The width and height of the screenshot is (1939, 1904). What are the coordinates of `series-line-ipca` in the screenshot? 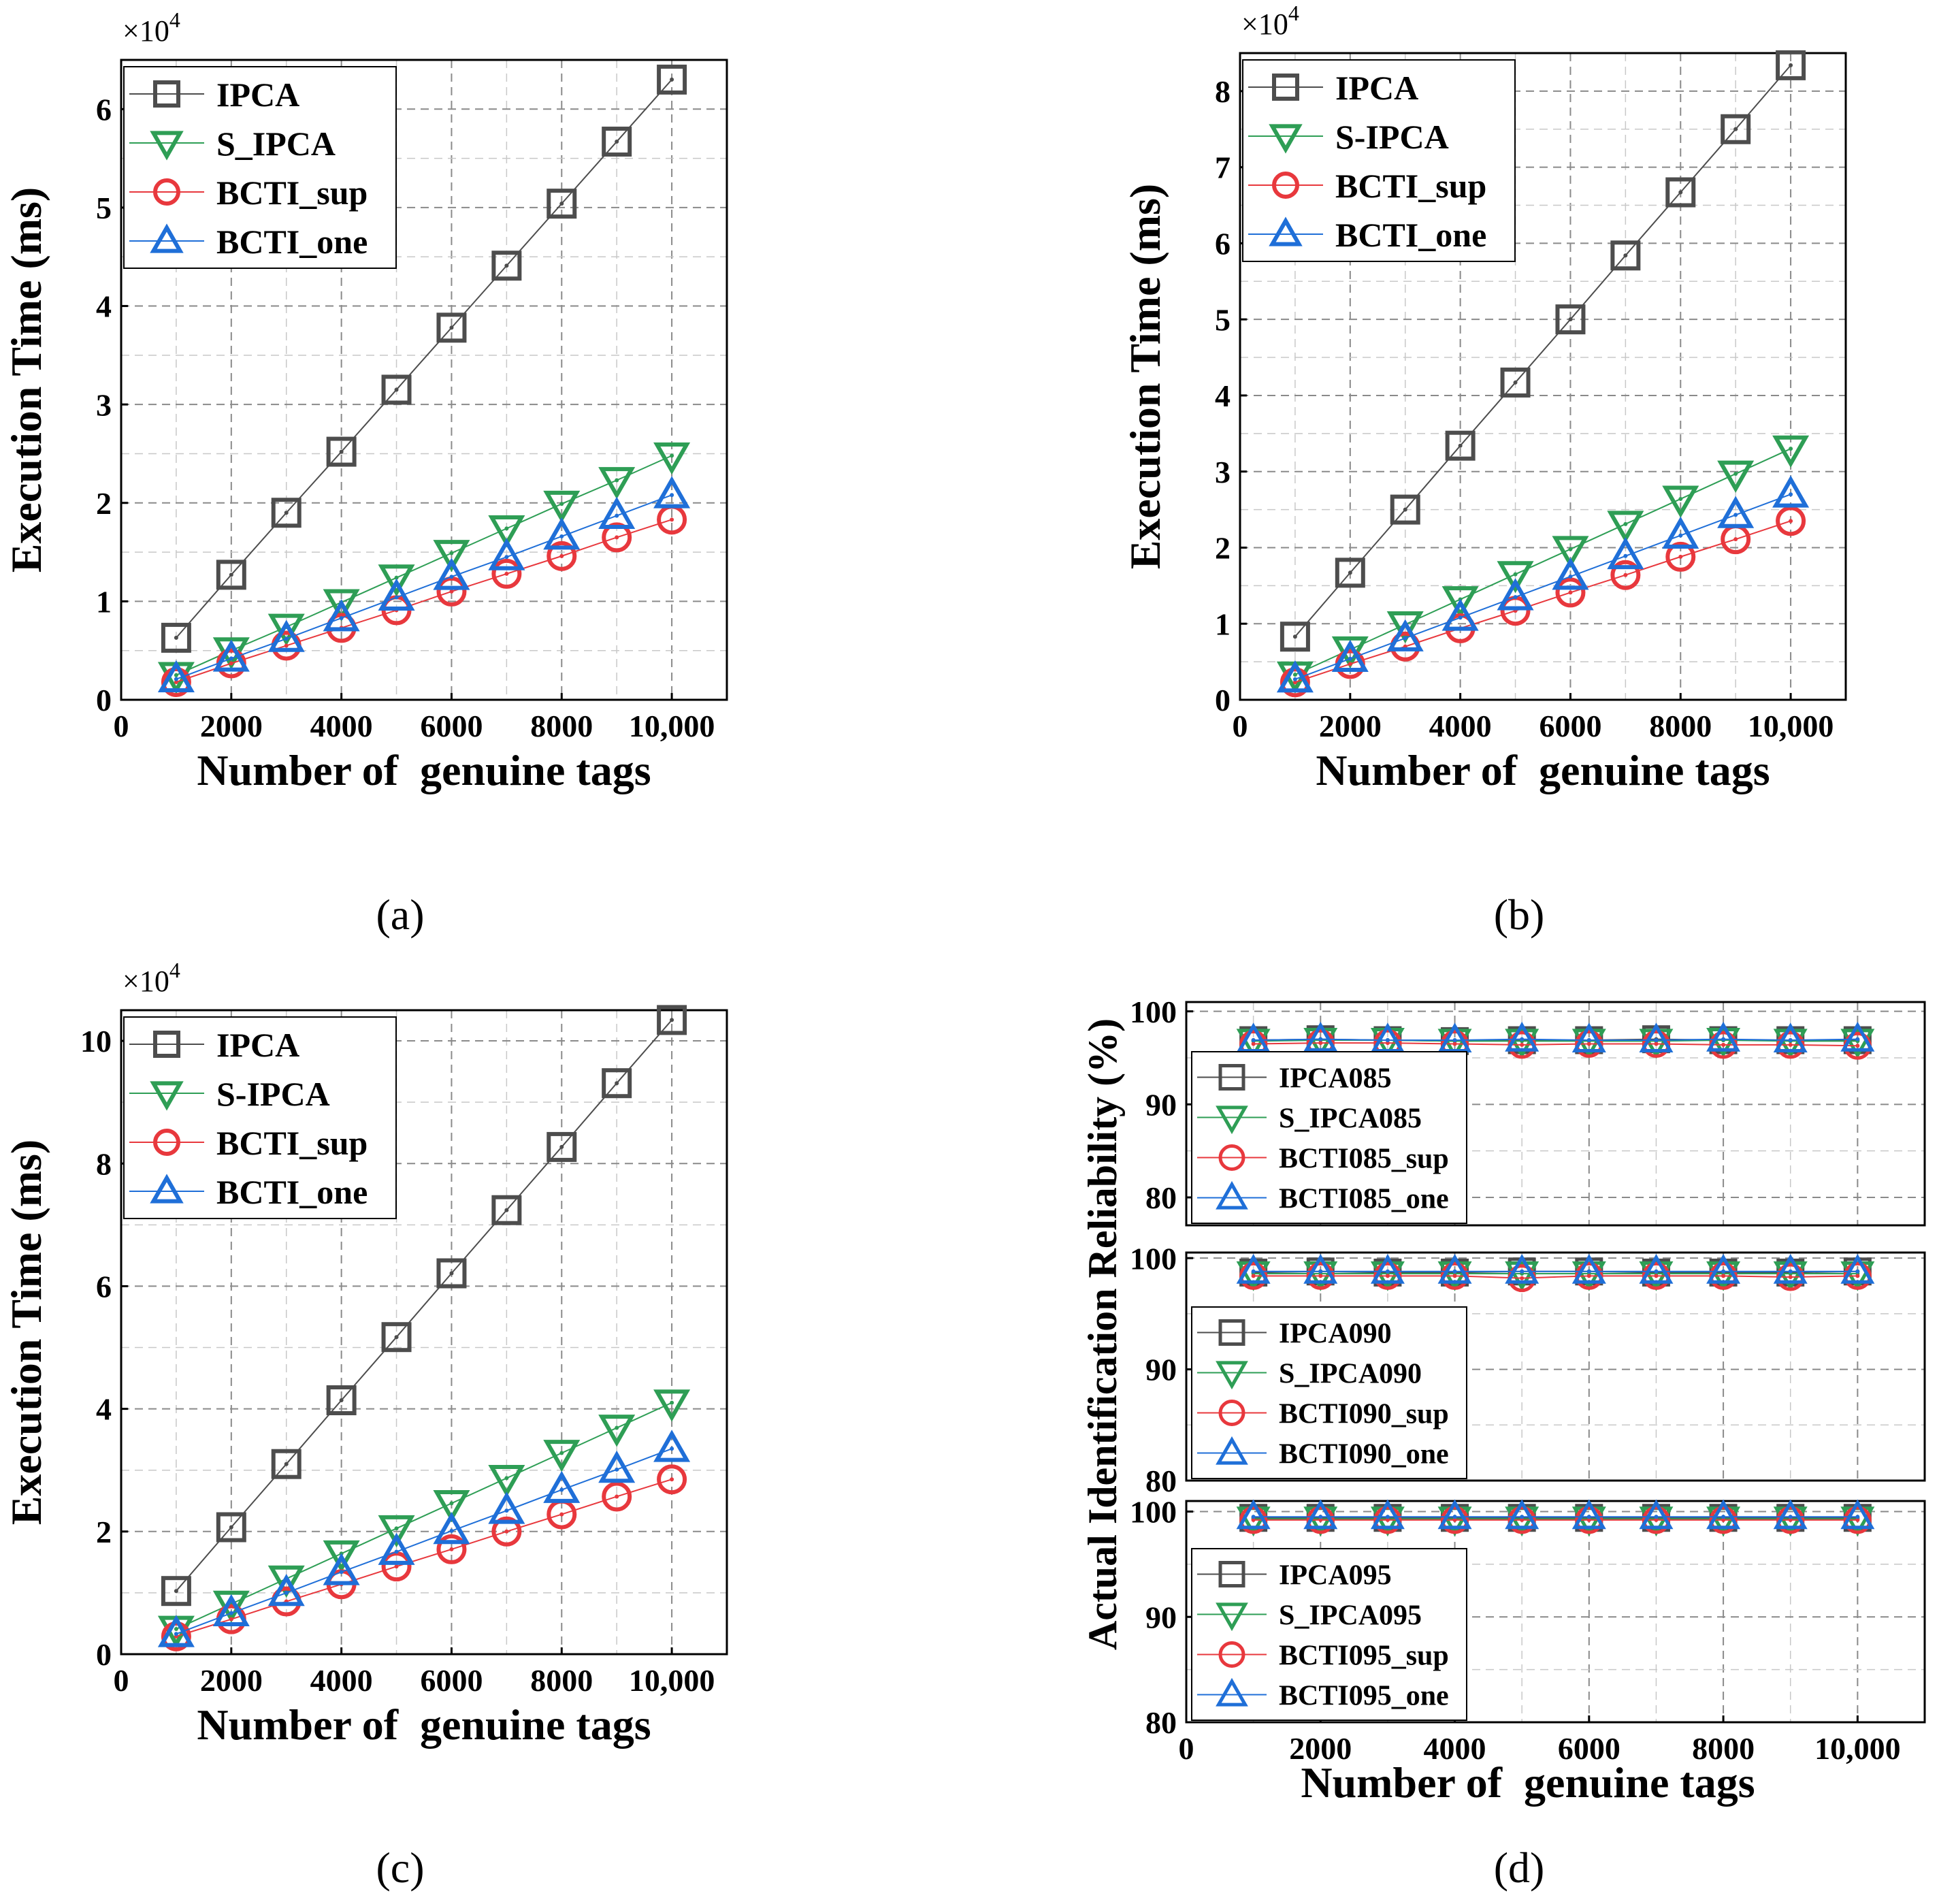 It's located at (424, 1306).